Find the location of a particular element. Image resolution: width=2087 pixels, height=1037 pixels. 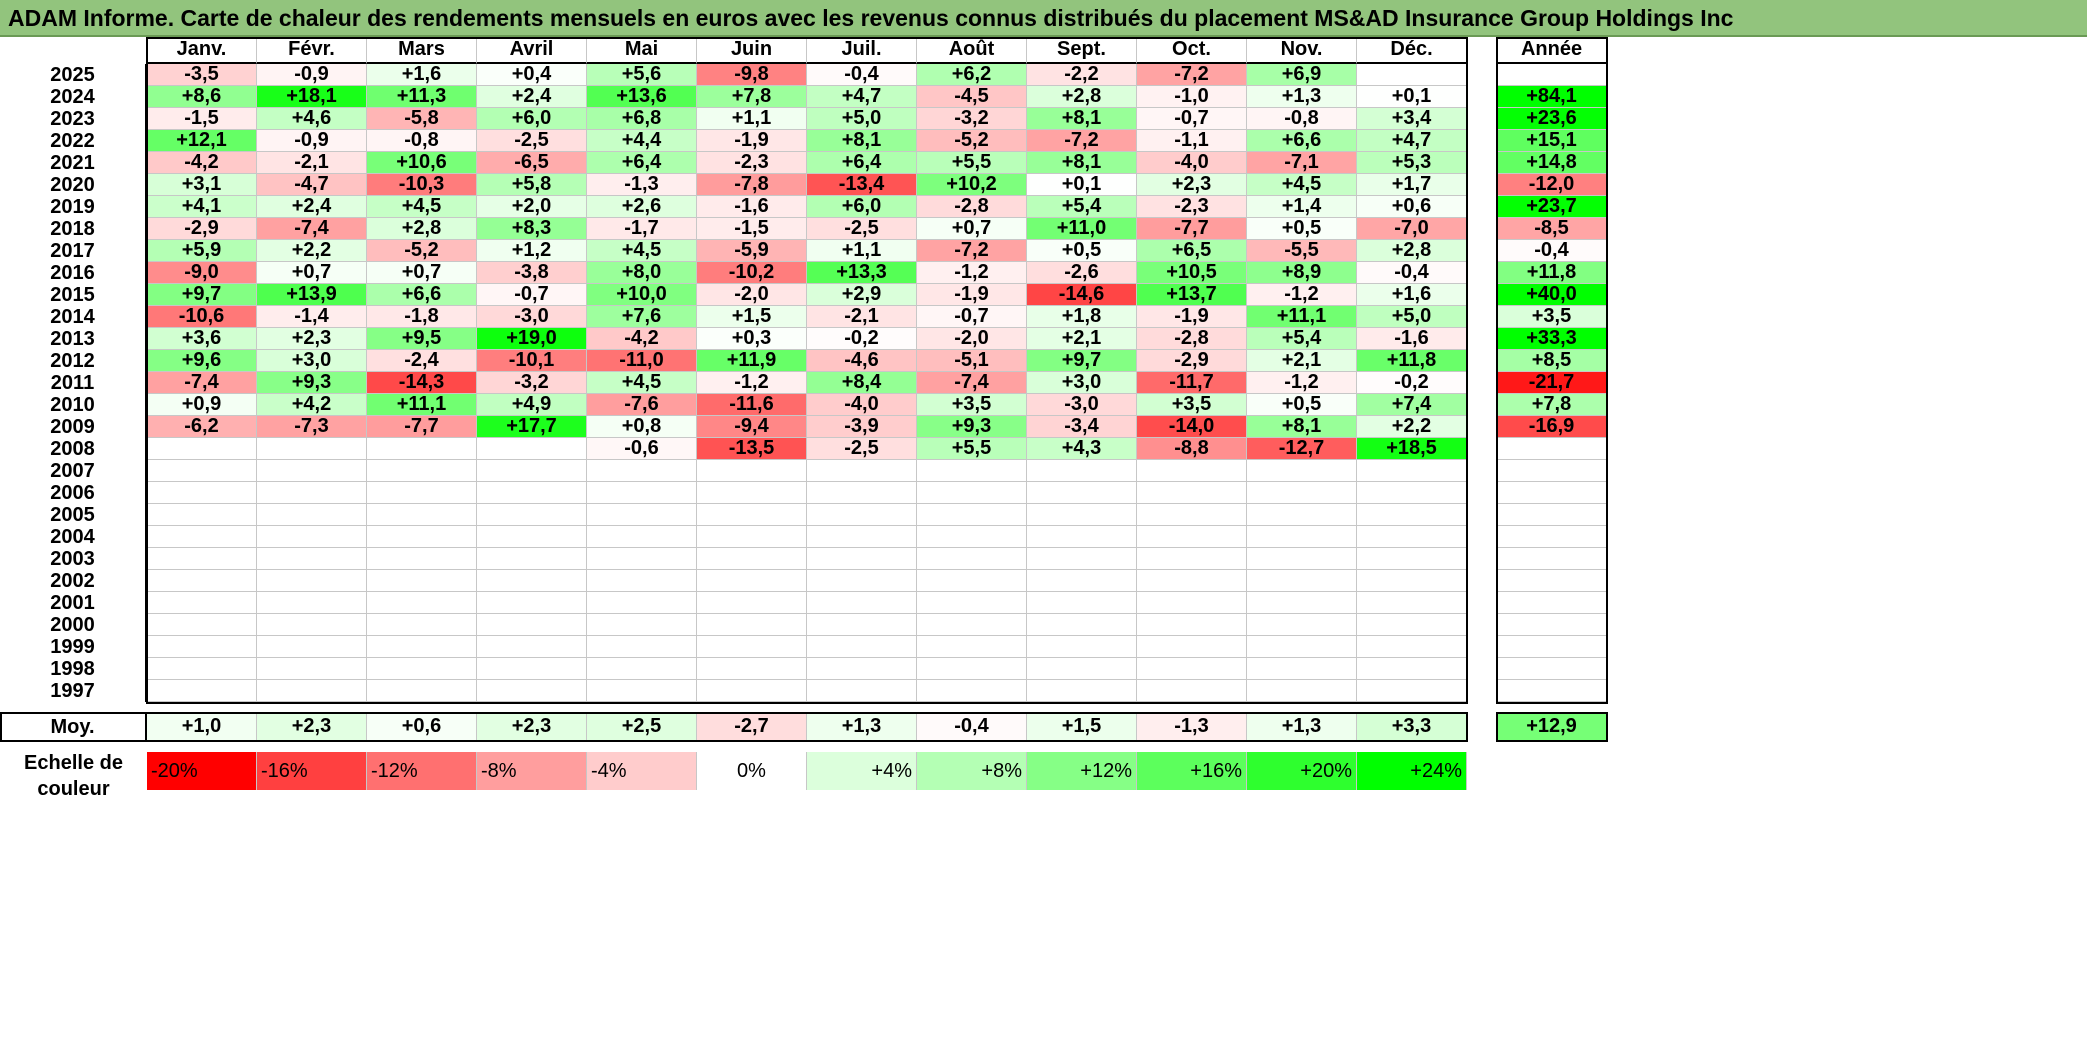

scale-label: Echelle de couleur is located at coordinates (73, 776).